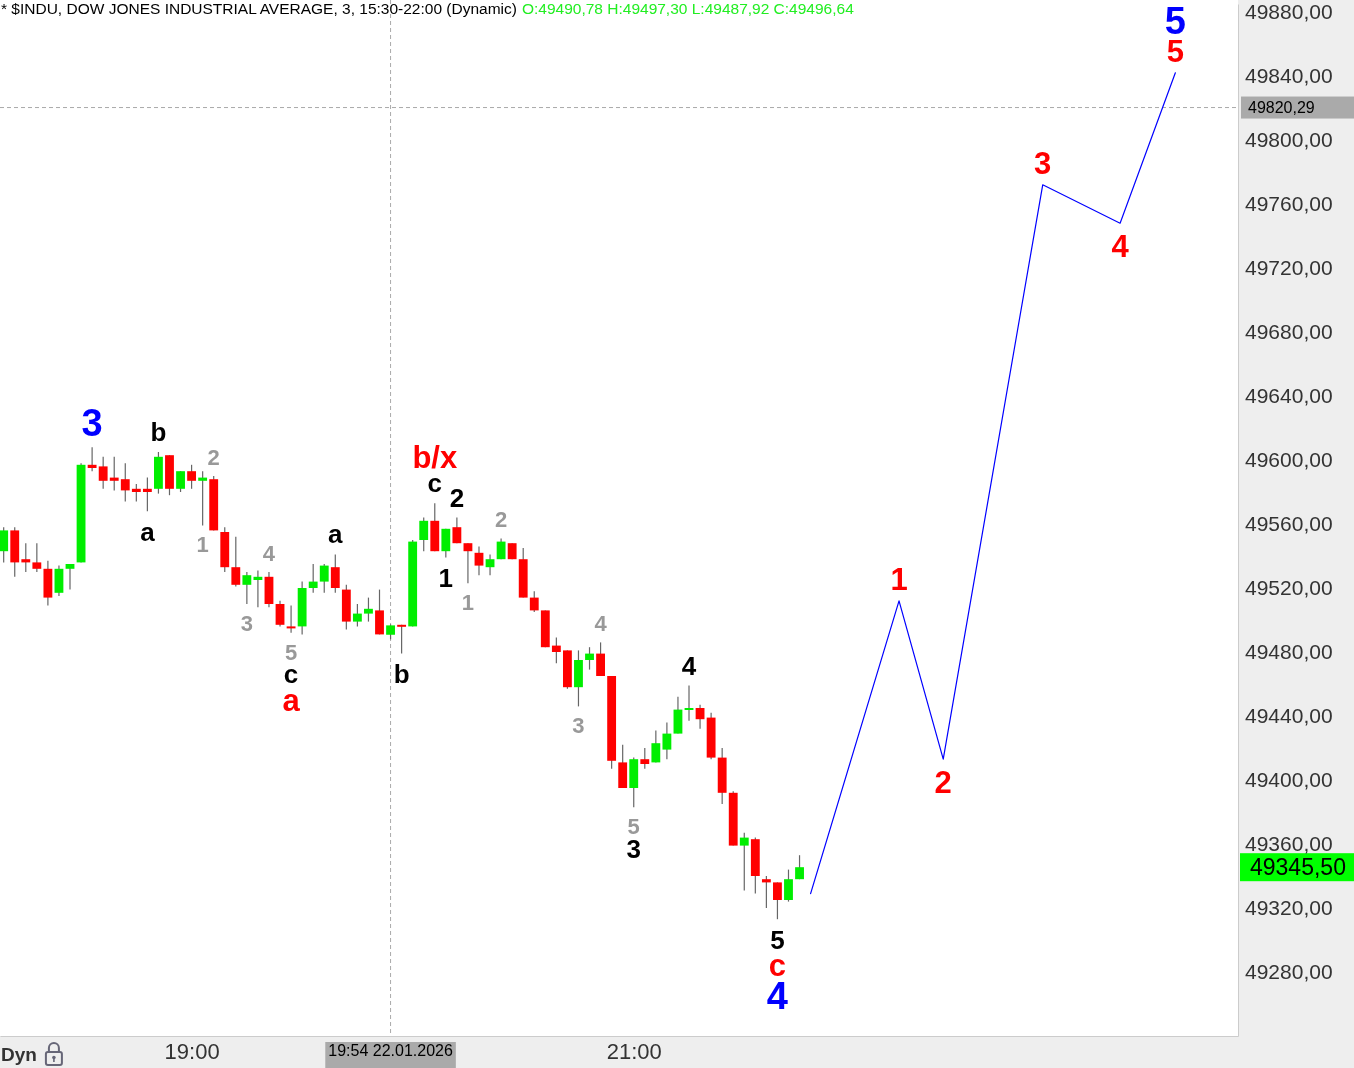  Describe the element at coordinates (1289, 76) in the screenshot. I see `y-tick-label: 49840,00` at that location.